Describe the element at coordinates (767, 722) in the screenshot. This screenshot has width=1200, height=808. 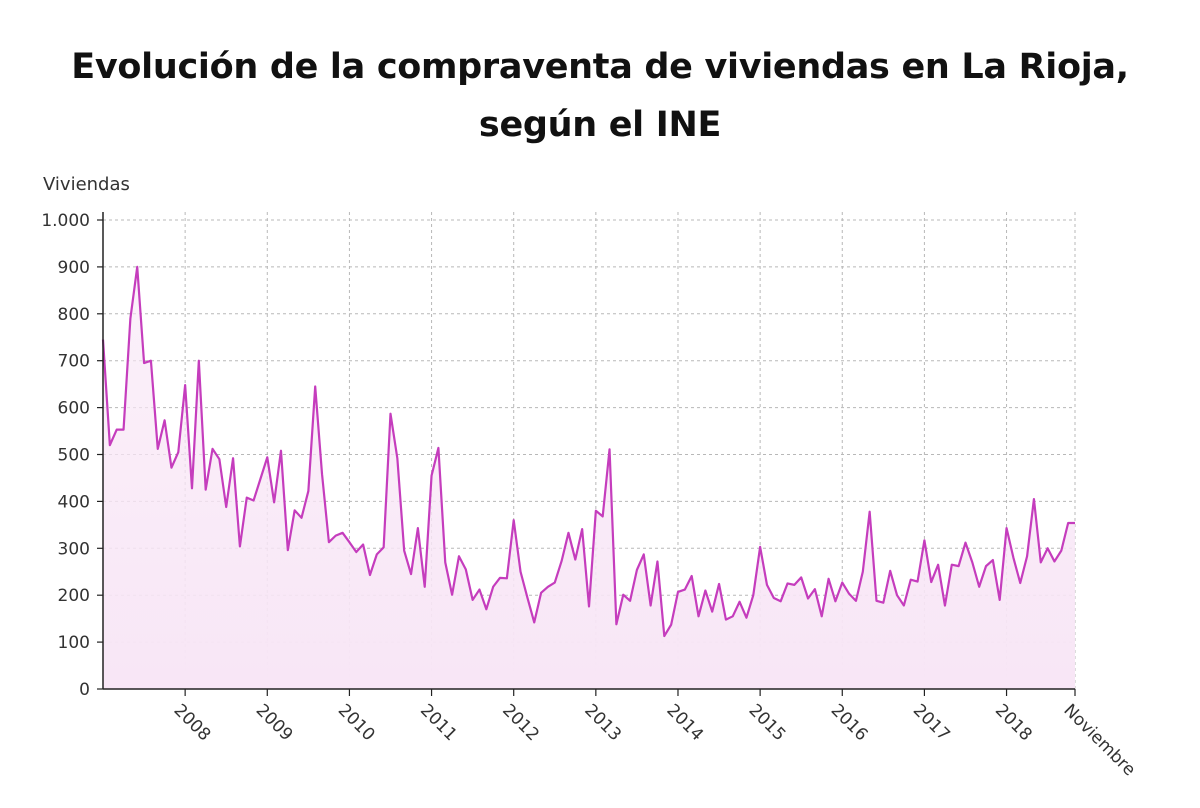
I see `x-tick-label: 2015` at that location.